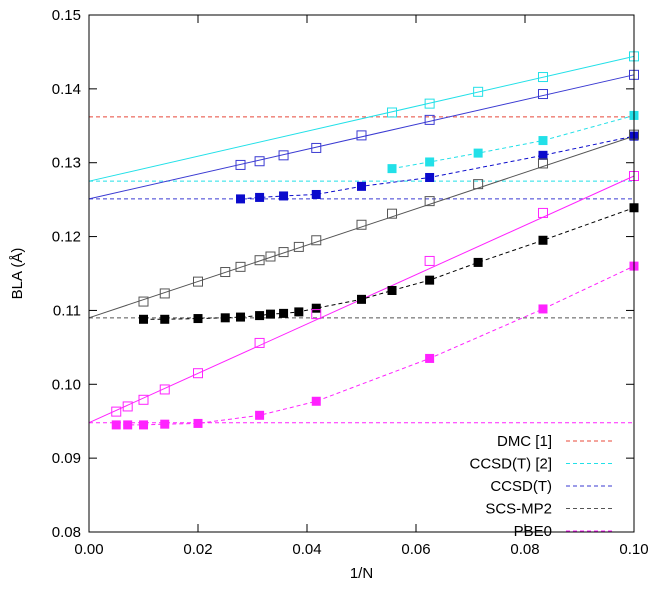 The height and width of the screenshot is (589, 654). What do you see at coordinates (66, 532) in the screenshot?
I see `y-tick-label-0: 0.08` at bounding box center [66, 532].